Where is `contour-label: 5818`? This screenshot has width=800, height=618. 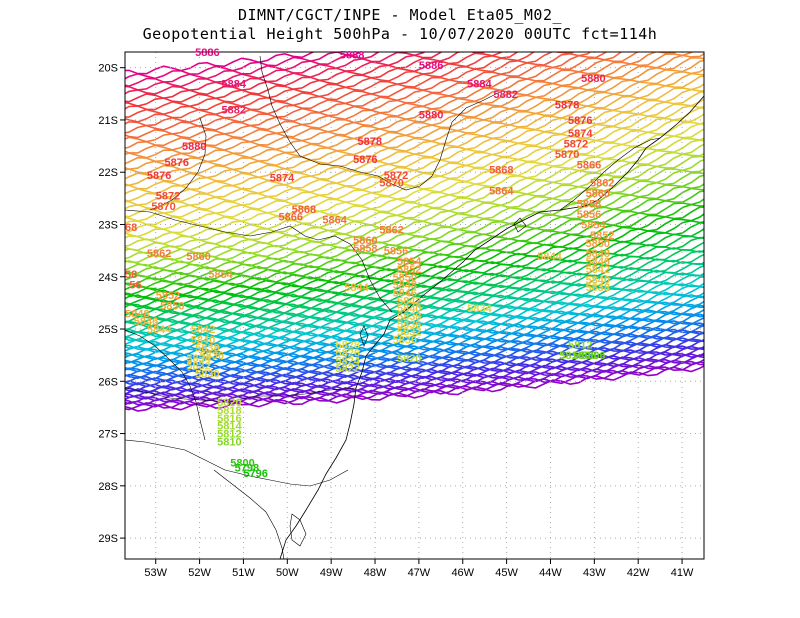
contour-label: 5818 is located at coordinates (229, 411).